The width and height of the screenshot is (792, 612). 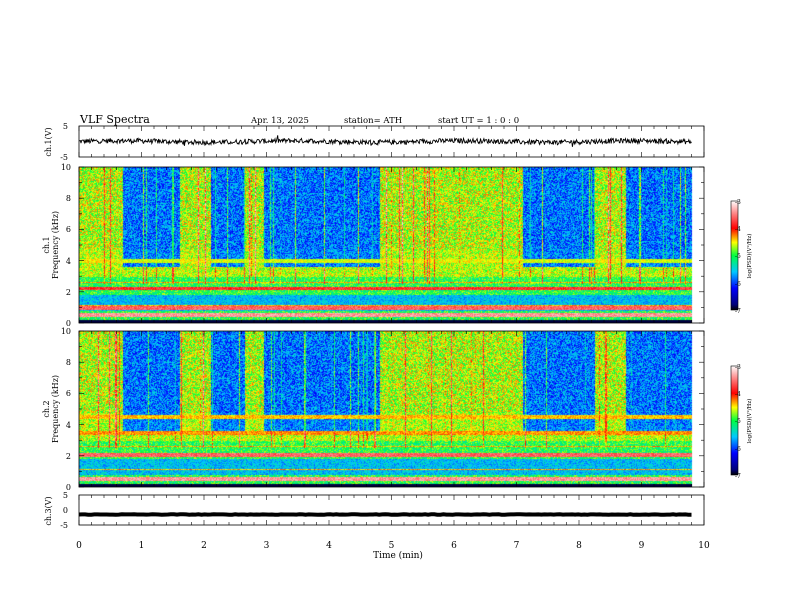 I want to click on ch2-ytick-0: 0, so click(x=68, y=487).